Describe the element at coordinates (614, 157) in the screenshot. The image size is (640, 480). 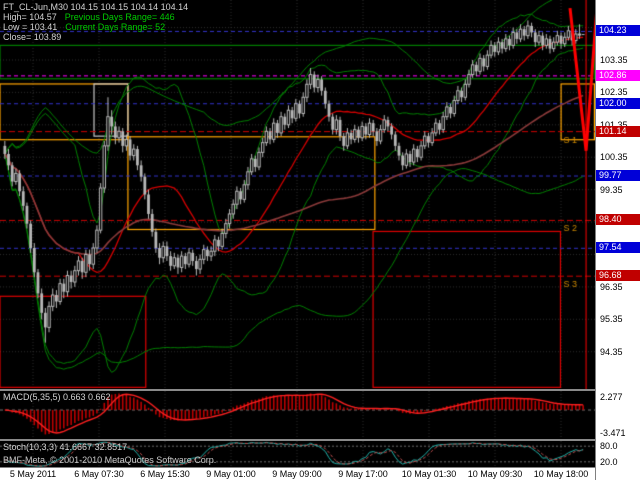
I see `price-tick-label: 100.35` at that location.